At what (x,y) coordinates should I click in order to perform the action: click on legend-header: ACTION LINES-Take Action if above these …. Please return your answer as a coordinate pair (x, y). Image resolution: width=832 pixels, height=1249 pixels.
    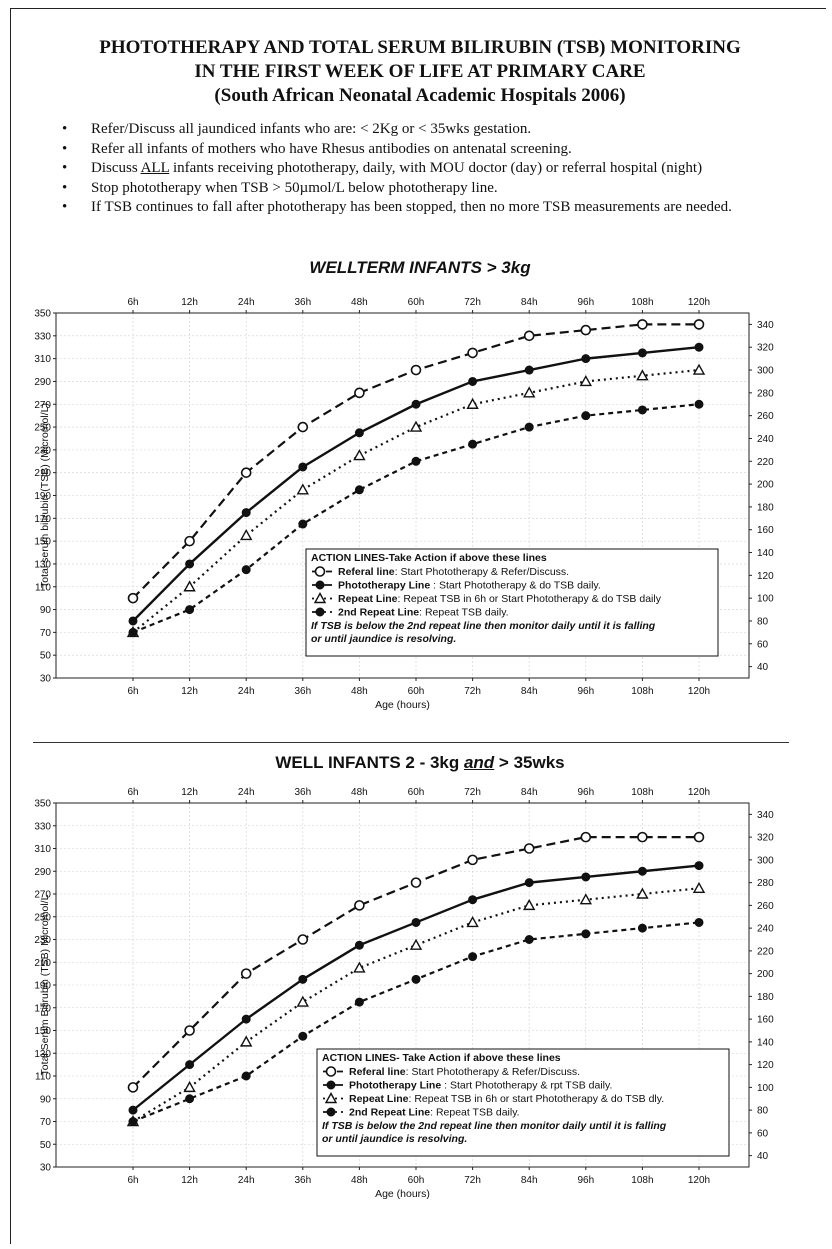
    Looking at the image, I should click on (429, 558).